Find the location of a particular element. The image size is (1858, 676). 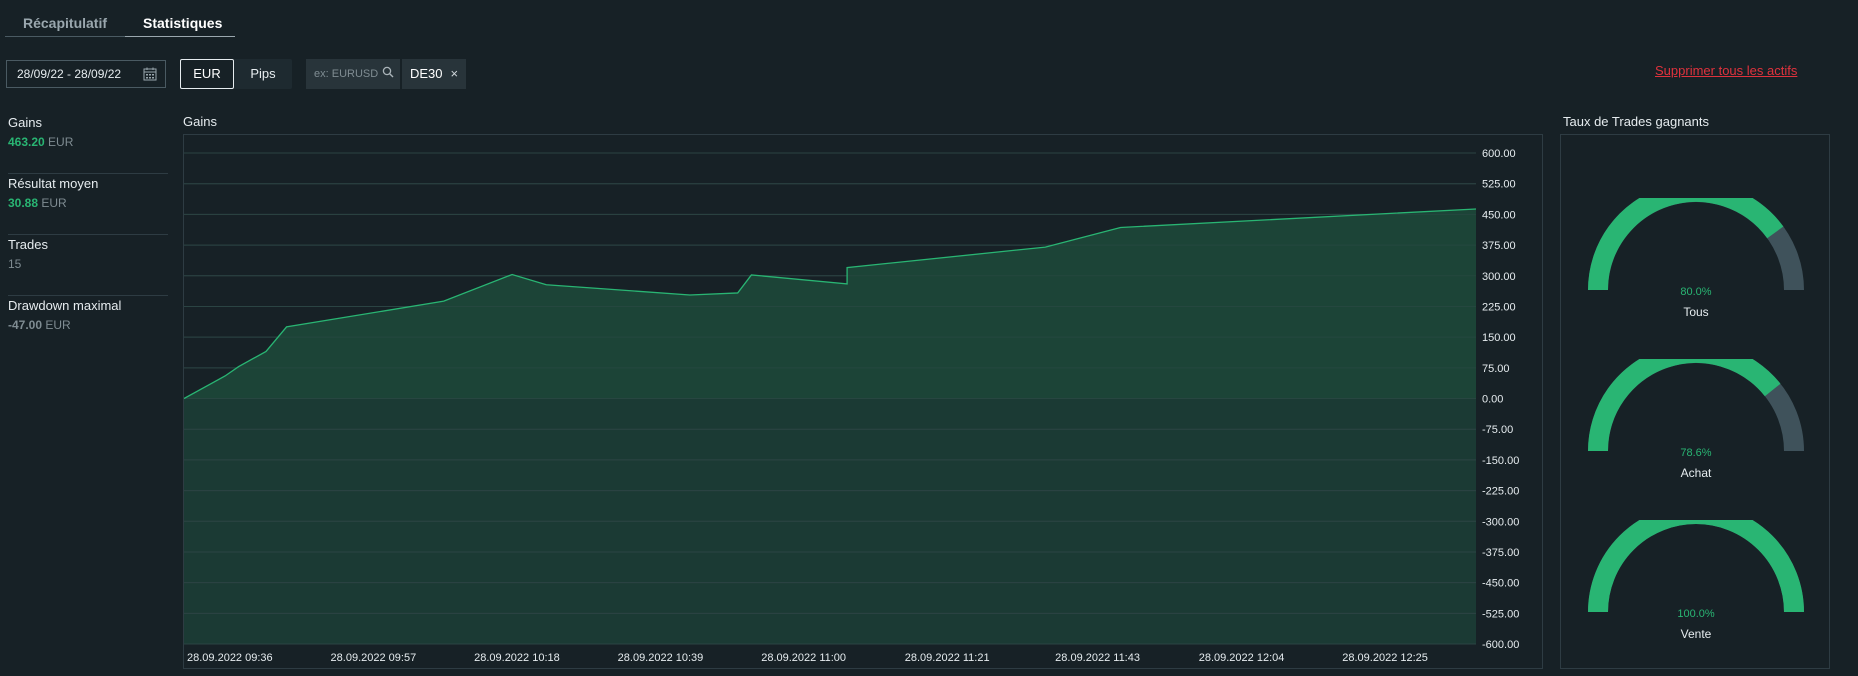

unit-eur-button: EUR is located at coordinates (207, 73).